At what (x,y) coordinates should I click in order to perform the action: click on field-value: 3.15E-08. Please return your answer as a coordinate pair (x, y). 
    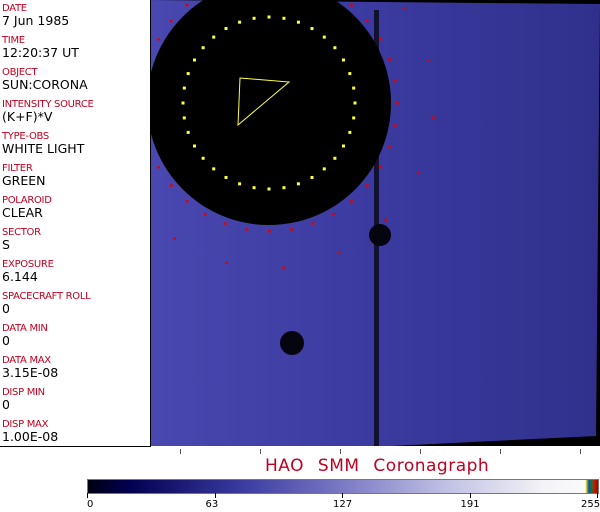
    Looking at the image, I should click on (30, 372).